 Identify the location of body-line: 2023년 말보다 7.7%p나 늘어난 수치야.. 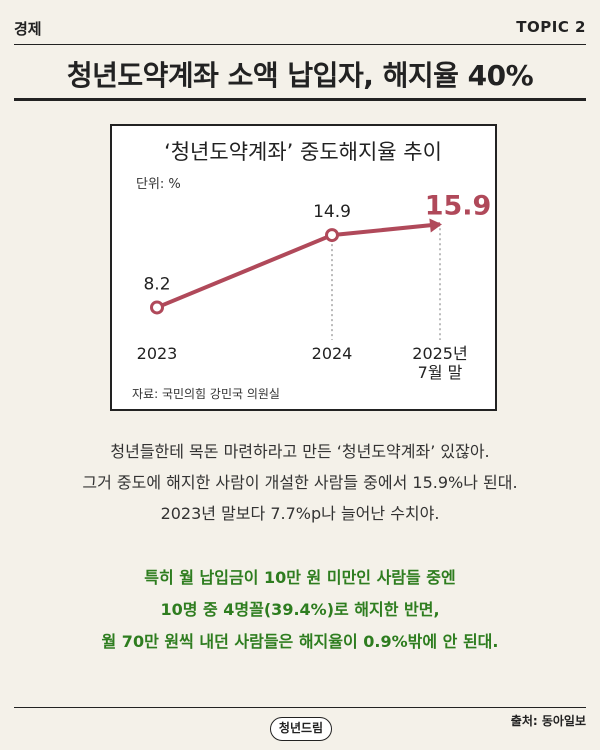
(300, 513).